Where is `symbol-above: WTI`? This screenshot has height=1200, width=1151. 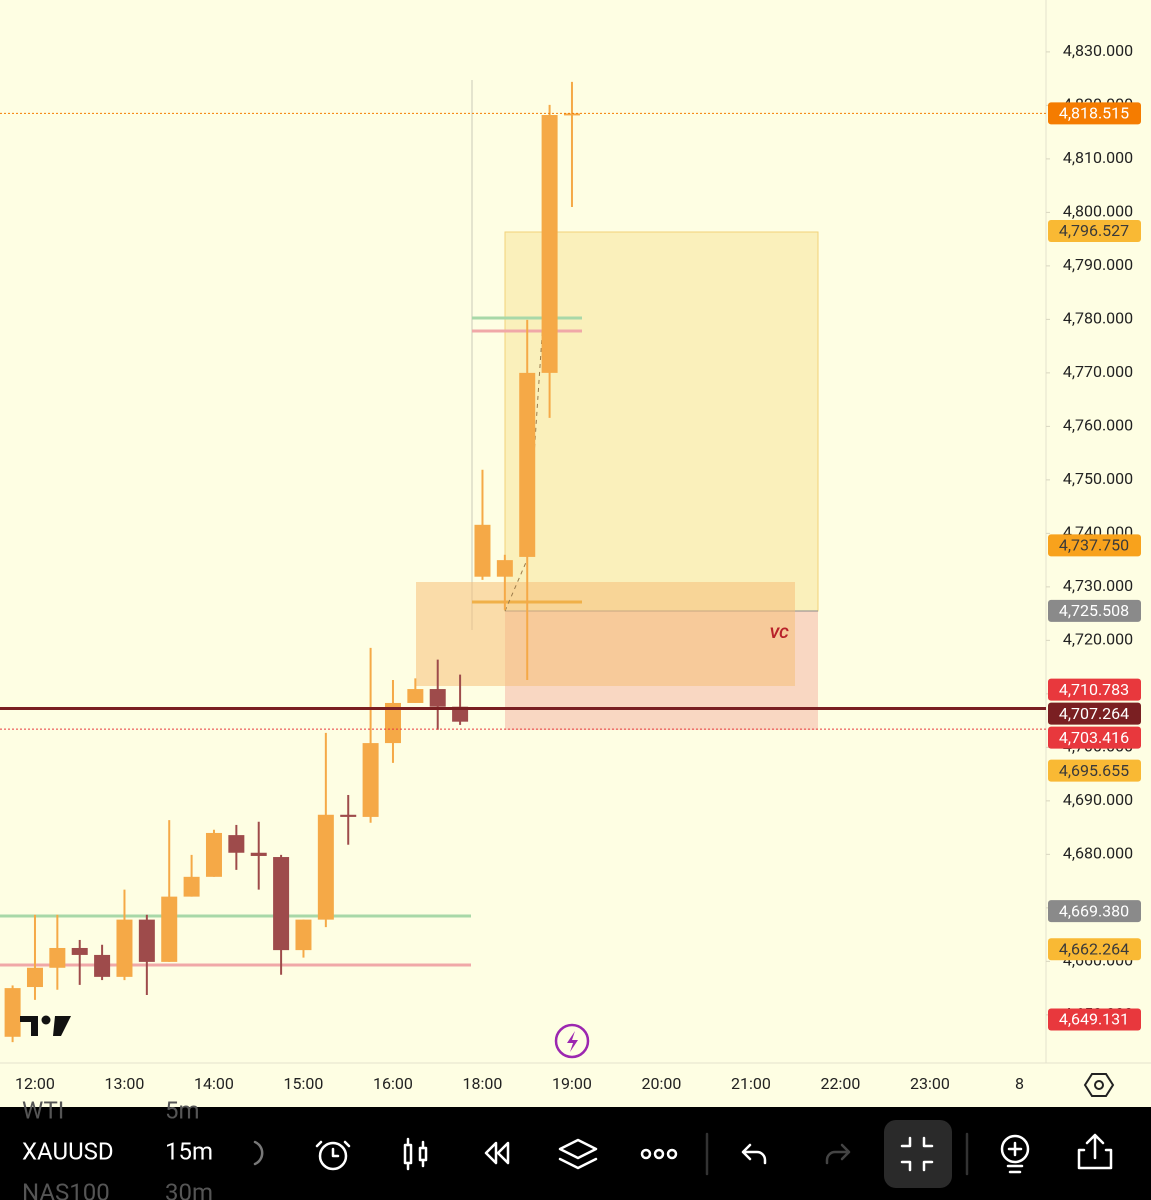 symbol-above: WTI is located at coordinates (43, 1110).